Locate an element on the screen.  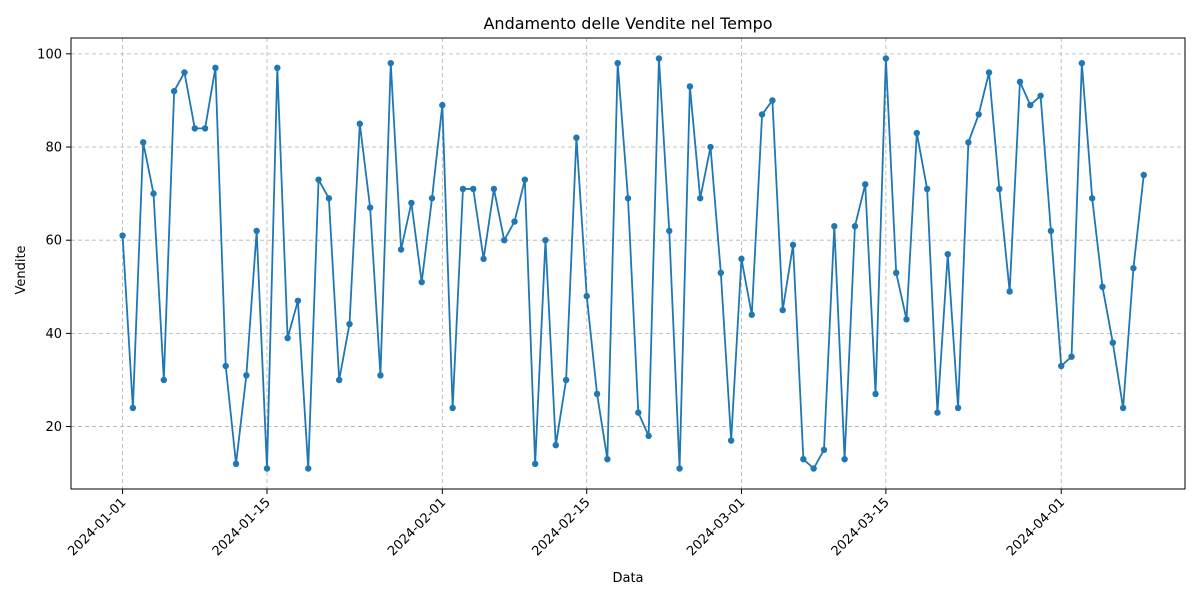
chart-title: Andamento delle Vendite nel Tempo is located at coordinates (627, 23).